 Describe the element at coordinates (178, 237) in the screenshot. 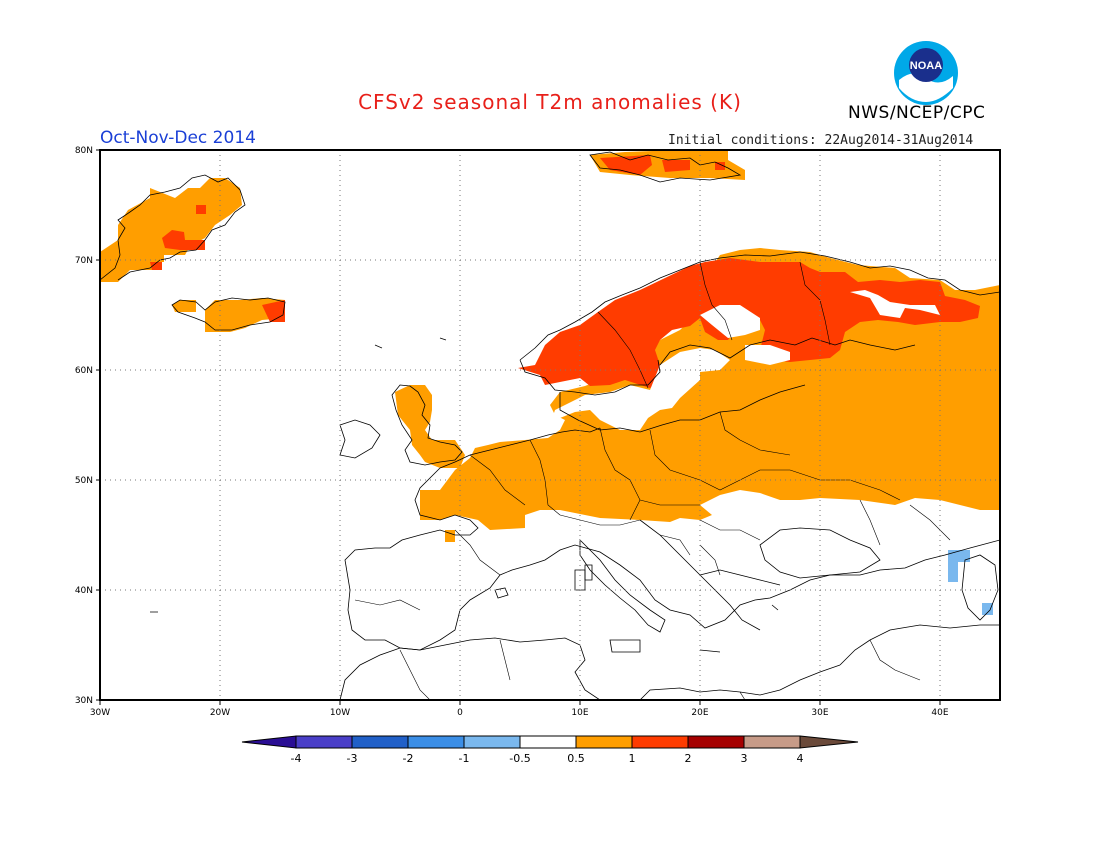

I see `shade-greenland-strong` at that location.